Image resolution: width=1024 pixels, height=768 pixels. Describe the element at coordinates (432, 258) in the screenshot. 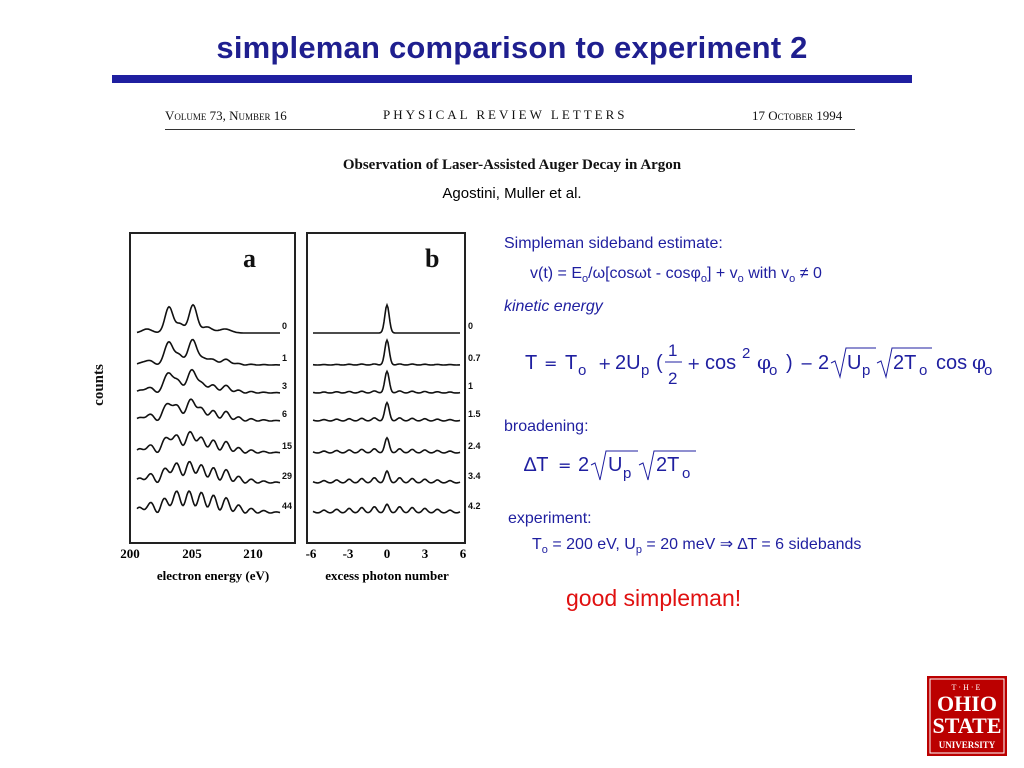

I see `panel-b-letter: b` at that location.